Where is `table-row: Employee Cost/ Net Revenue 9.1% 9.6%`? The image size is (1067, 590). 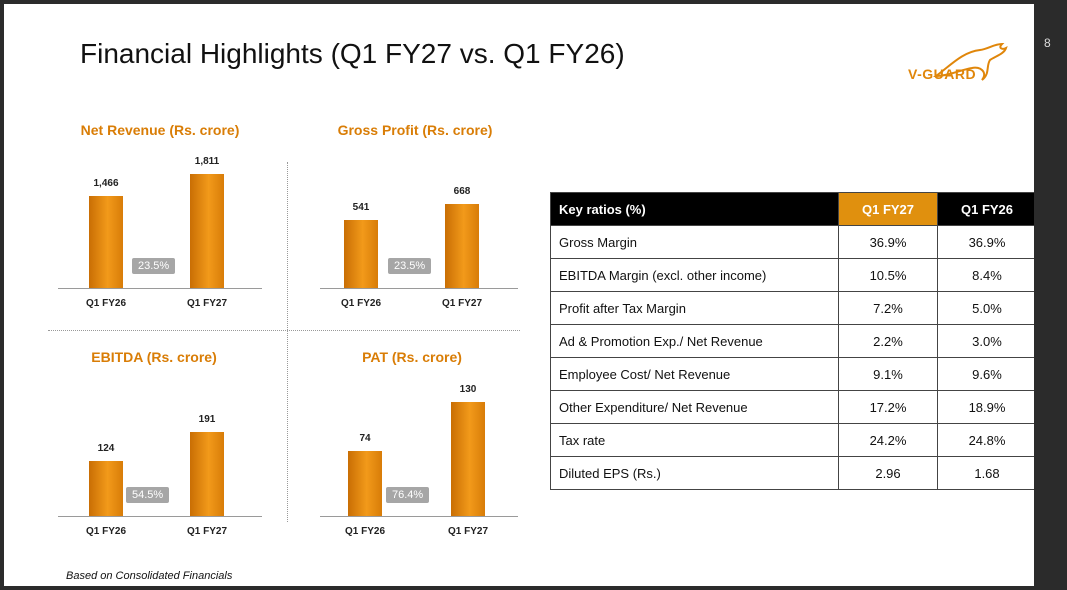
table-row: Employee Cost/ Net Revenue 9.1% 9.6% is located at coordinates (792, 374).